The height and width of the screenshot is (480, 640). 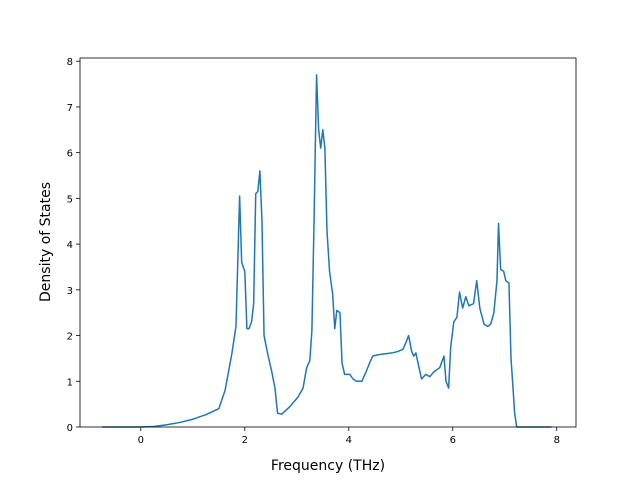 I want to click on x-tick-label: 0, so click(x=141, y=440).